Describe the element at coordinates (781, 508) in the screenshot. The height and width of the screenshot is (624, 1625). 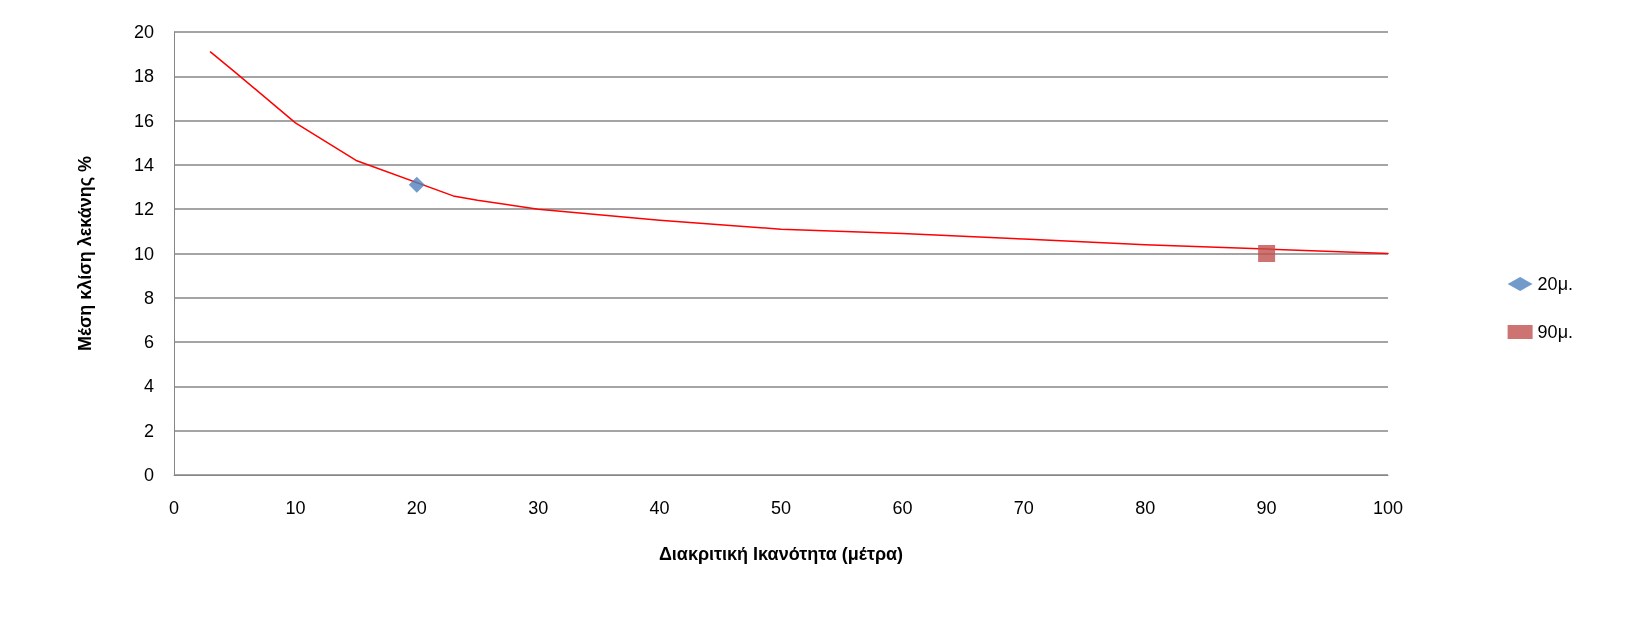
I see `x-tick-label: 50` at that location.